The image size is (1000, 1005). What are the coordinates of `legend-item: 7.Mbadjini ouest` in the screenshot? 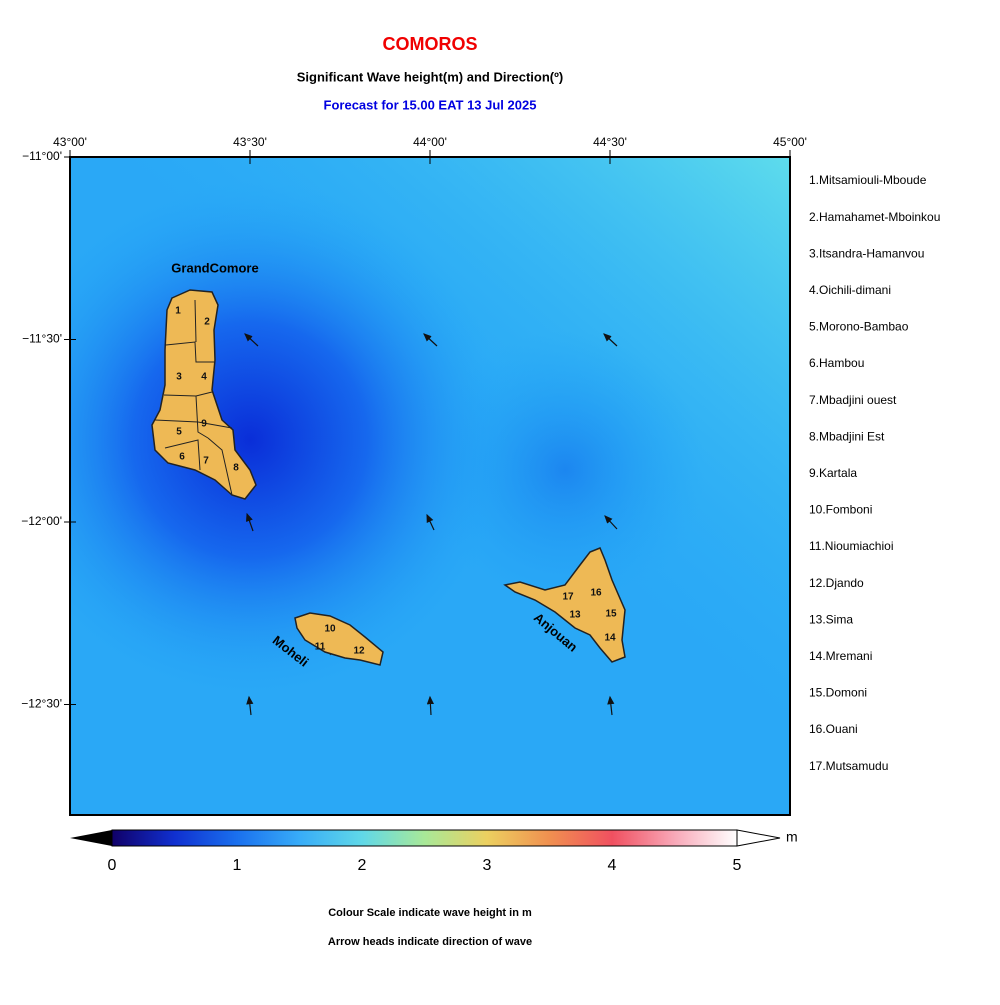 It's located at (853, 400).